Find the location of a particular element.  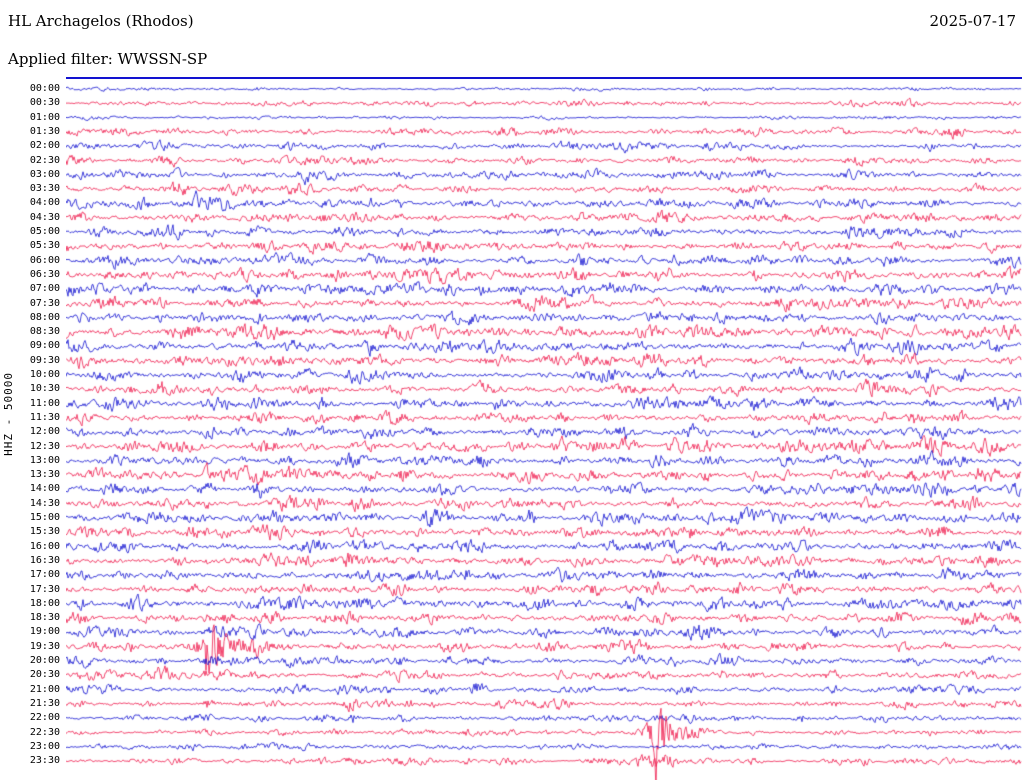

time-label: 10:00 is located at coordinates (44, 374).